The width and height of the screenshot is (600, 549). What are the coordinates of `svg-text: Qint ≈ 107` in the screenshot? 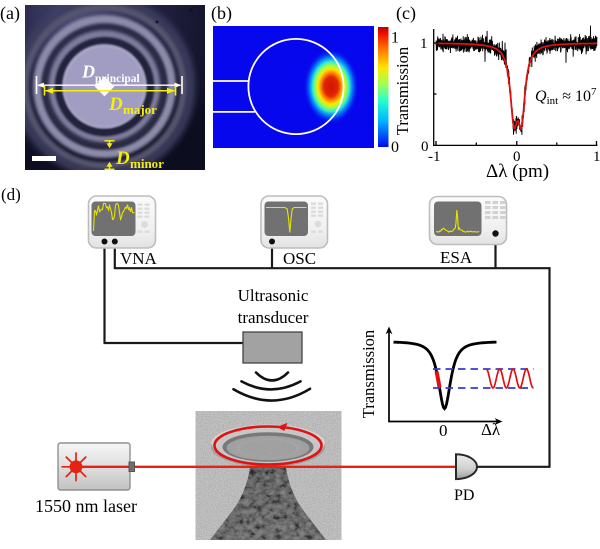 It's located at (566, 96).